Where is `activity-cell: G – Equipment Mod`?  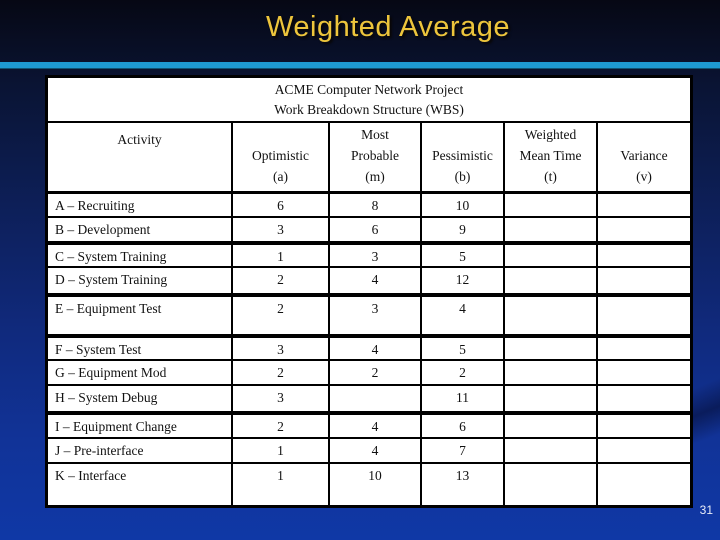
activity-cell: G – Equipment Mod is located at coordinates (111, 372).